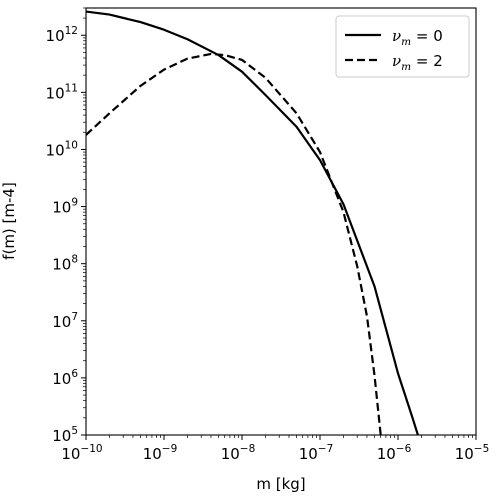  I want to click on legend-entry-label: νm = 2, so click(417, 62).